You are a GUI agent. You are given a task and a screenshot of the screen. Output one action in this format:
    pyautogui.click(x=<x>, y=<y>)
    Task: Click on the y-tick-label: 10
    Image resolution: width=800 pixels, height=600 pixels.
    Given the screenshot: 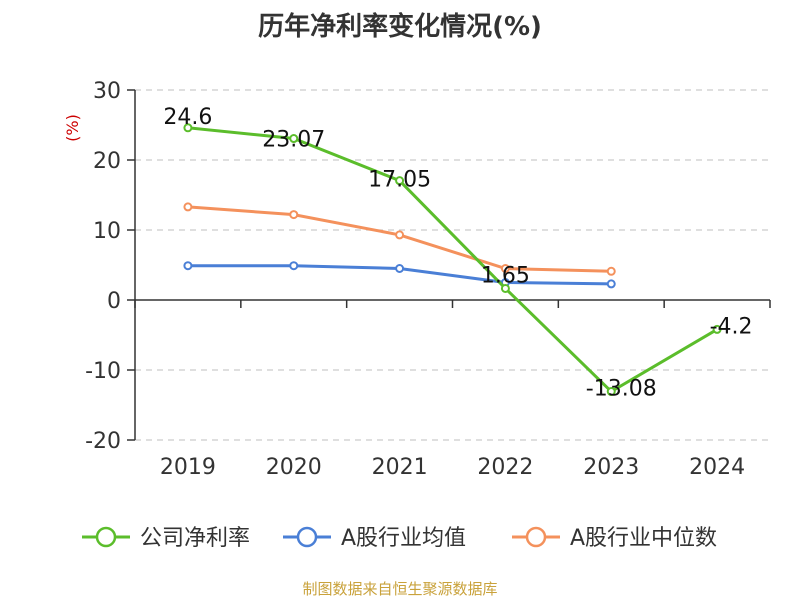 What is the action you would take?
    pyautogui.click(x=107, y=231)
    